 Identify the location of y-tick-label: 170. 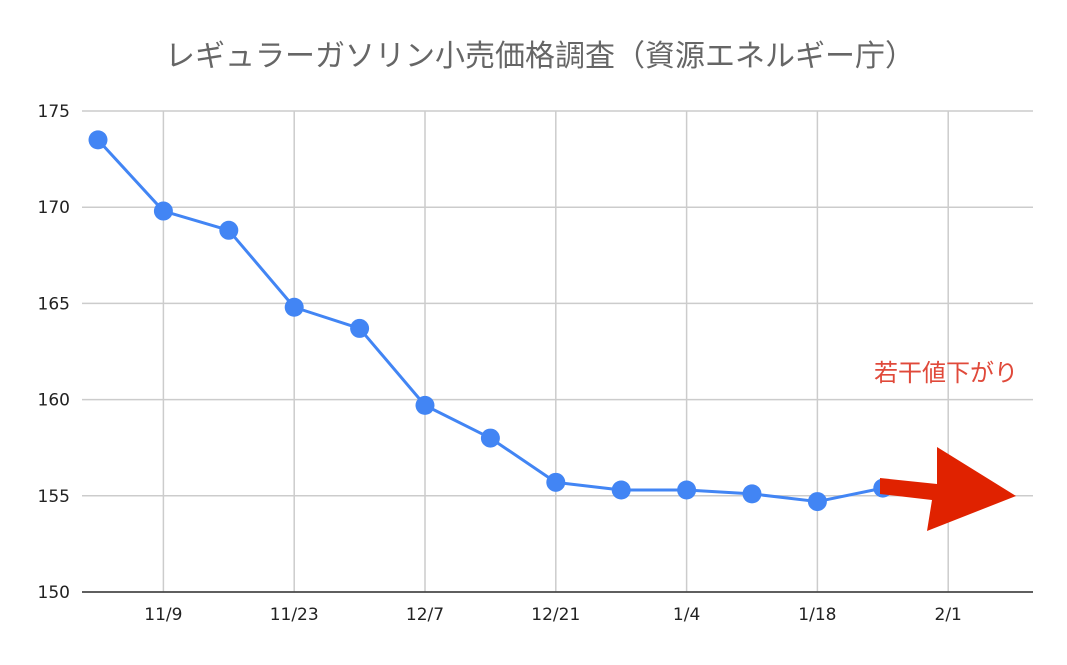
(54, 208).